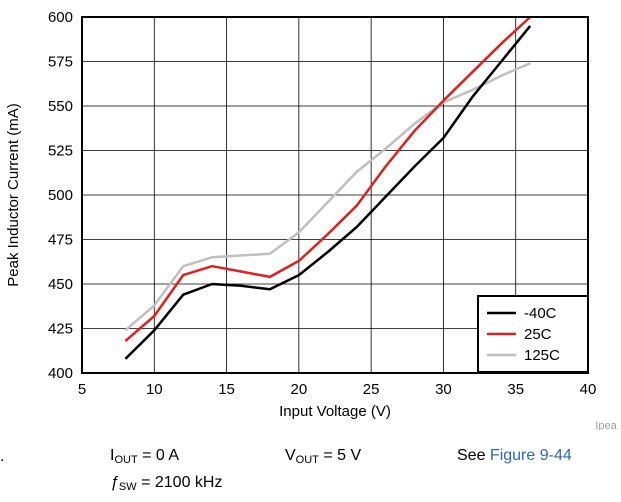  What do you see at coordinates (82, 389) in the screenshot?
I see `x-tick-label: 5` at bounding box center [82, 389].